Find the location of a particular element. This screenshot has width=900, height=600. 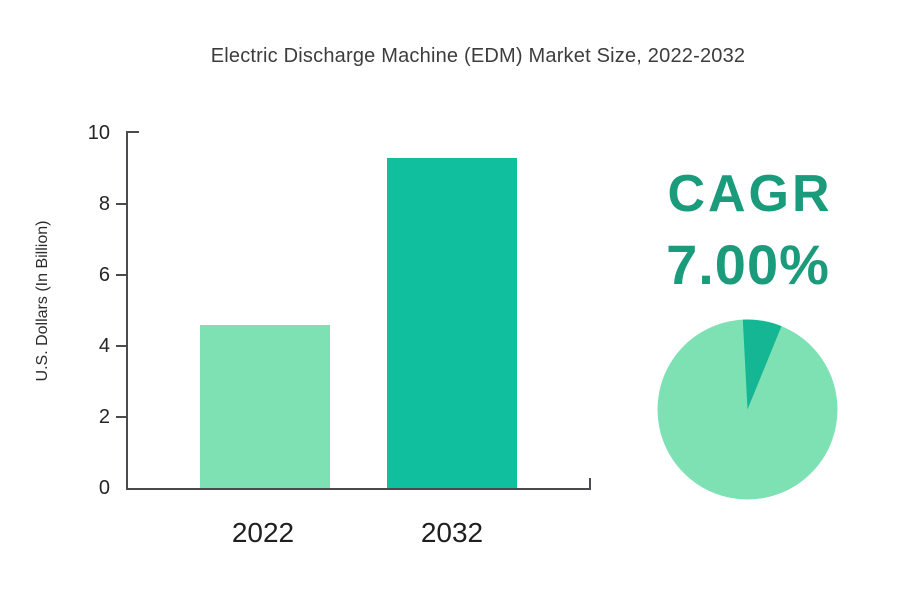

y-tick-label: 6 is located at coordinates (104, 275).